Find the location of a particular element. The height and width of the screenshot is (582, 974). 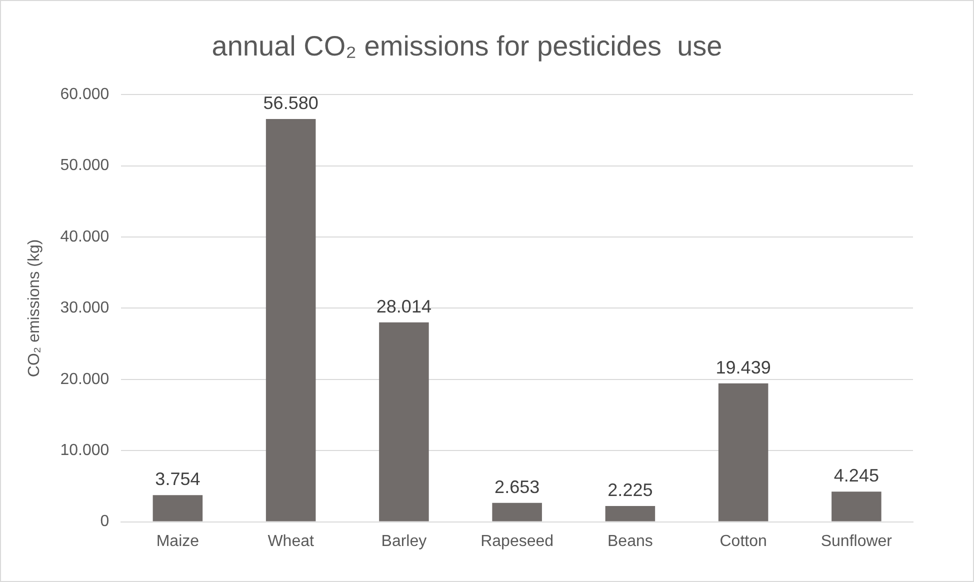

x-tick-label: Beans is located at coordinates (630, 541).